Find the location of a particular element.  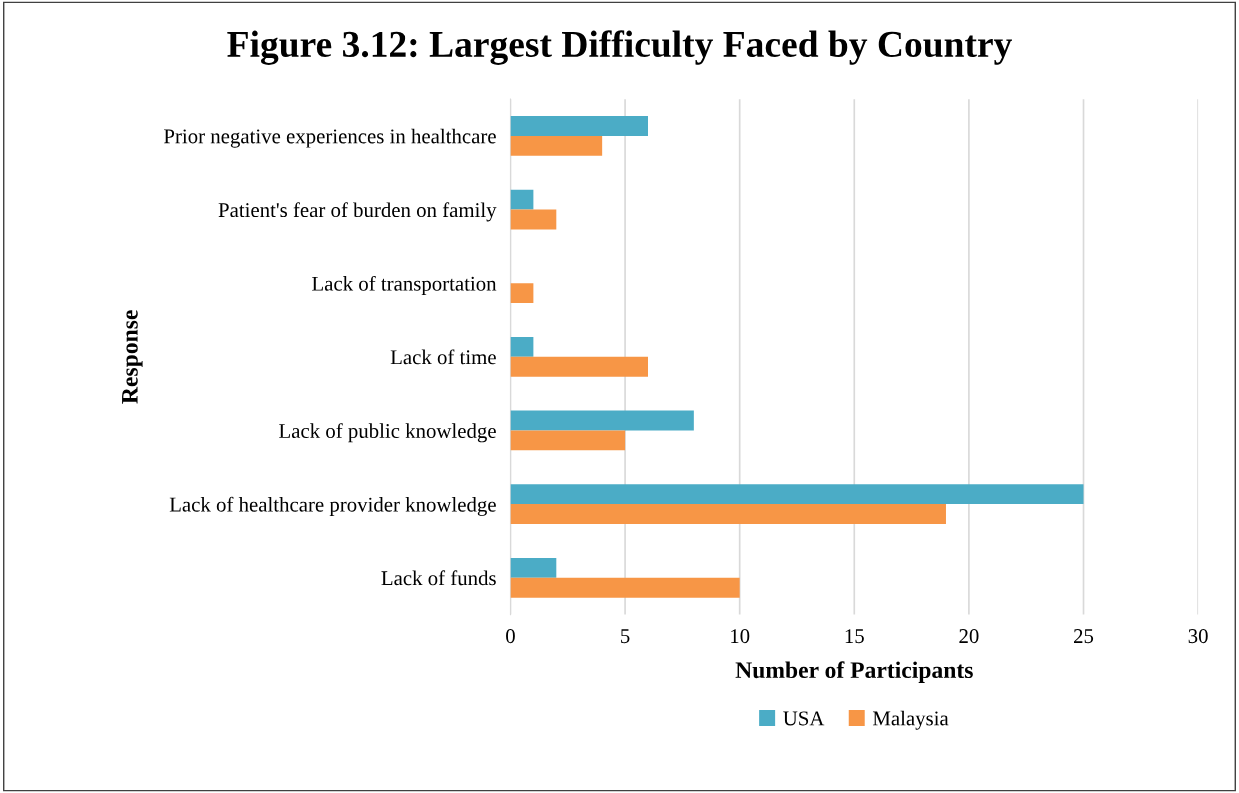

legend-label: USA is located at coordinates (804, 718).